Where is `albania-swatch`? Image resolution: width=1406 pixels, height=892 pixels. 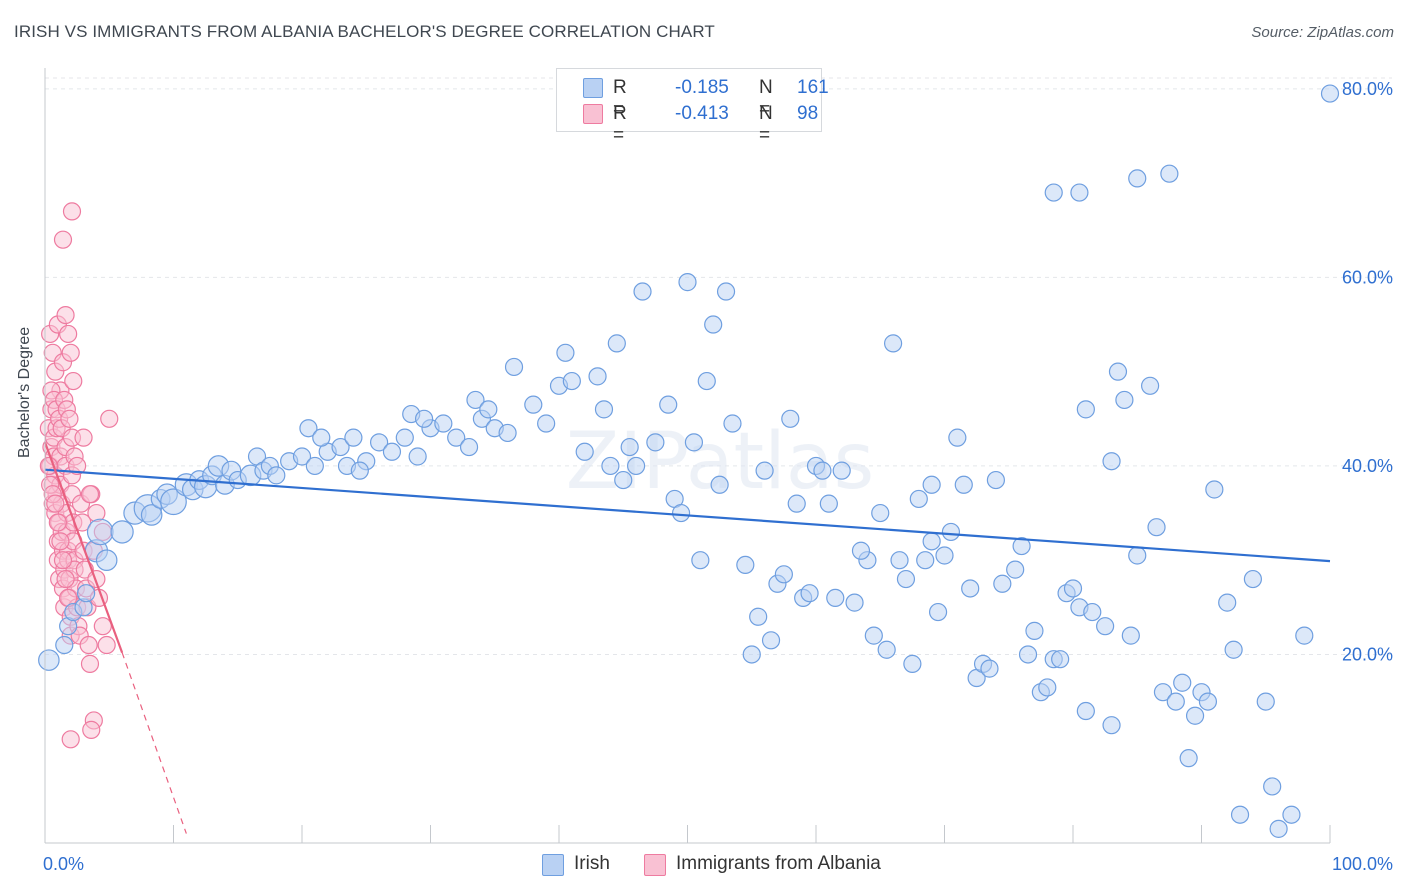 albania-swatch is located at coordinates (593, 114).